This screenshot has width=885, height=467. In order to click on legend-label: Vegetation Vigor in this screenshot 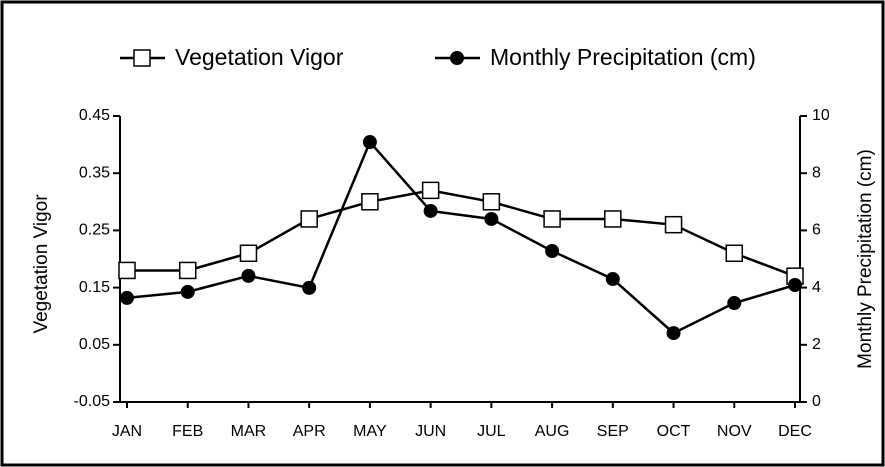, I will do `click(259, 57)`.